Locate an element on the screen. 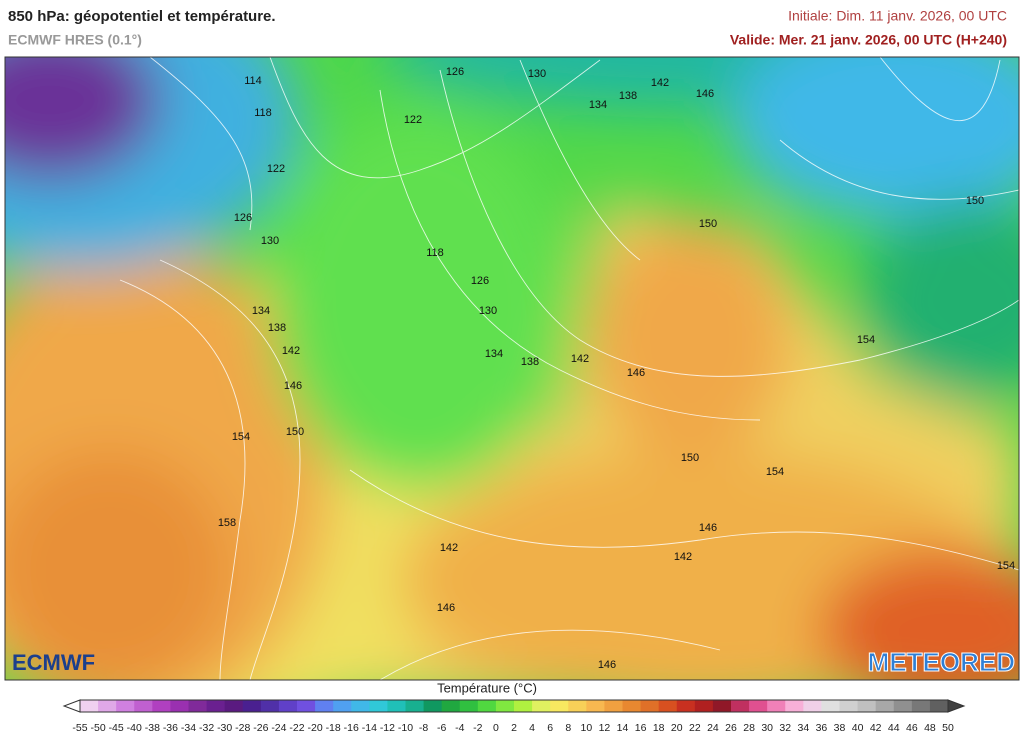  colorbar-label: -14 is located at coordinates (369, 728).